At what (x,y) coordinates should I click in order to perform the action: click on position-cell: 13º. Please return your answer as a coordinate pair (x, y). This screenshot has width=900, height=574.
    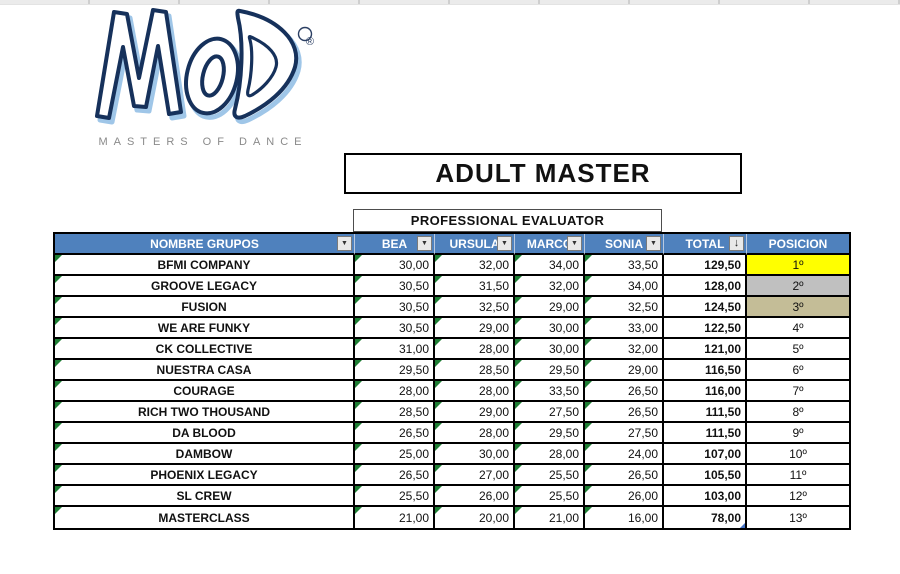
    Looking at the image, I should click on (798, 517).